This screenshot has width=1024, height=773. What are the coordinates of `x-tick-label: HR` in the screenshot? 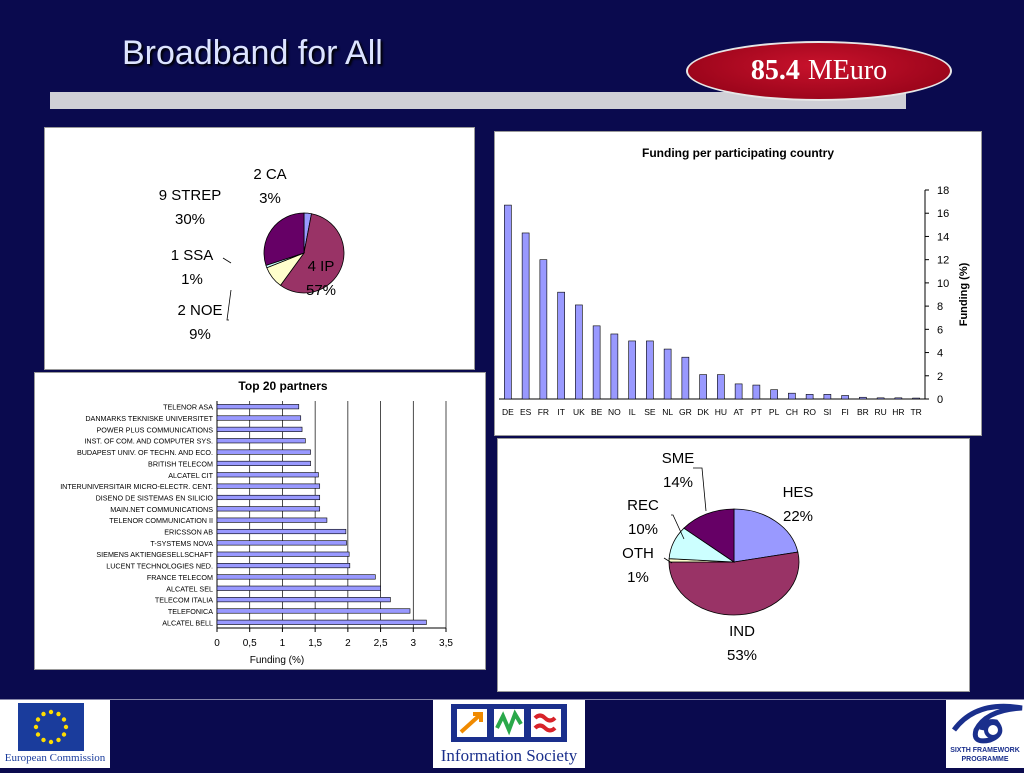 It's located at (898, 412).